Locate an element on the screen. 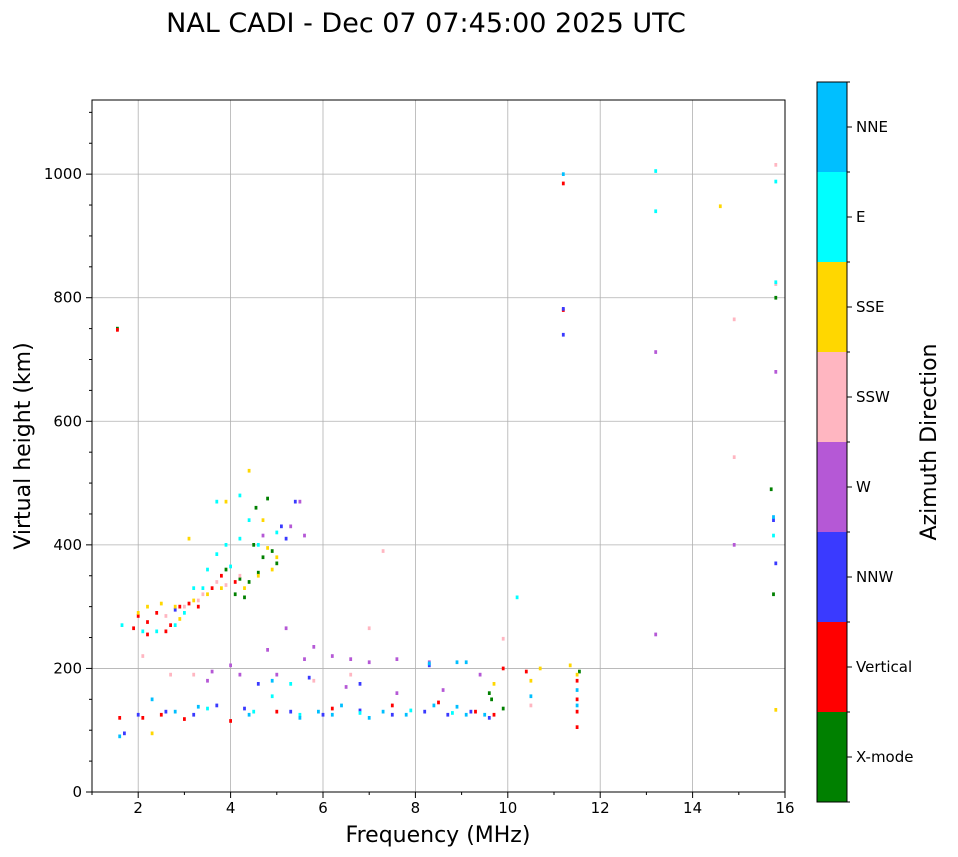 The height and width of the screenshot is (857, 958). y-axis-label: Virtual height (km) is located at coordinates (23, 445).